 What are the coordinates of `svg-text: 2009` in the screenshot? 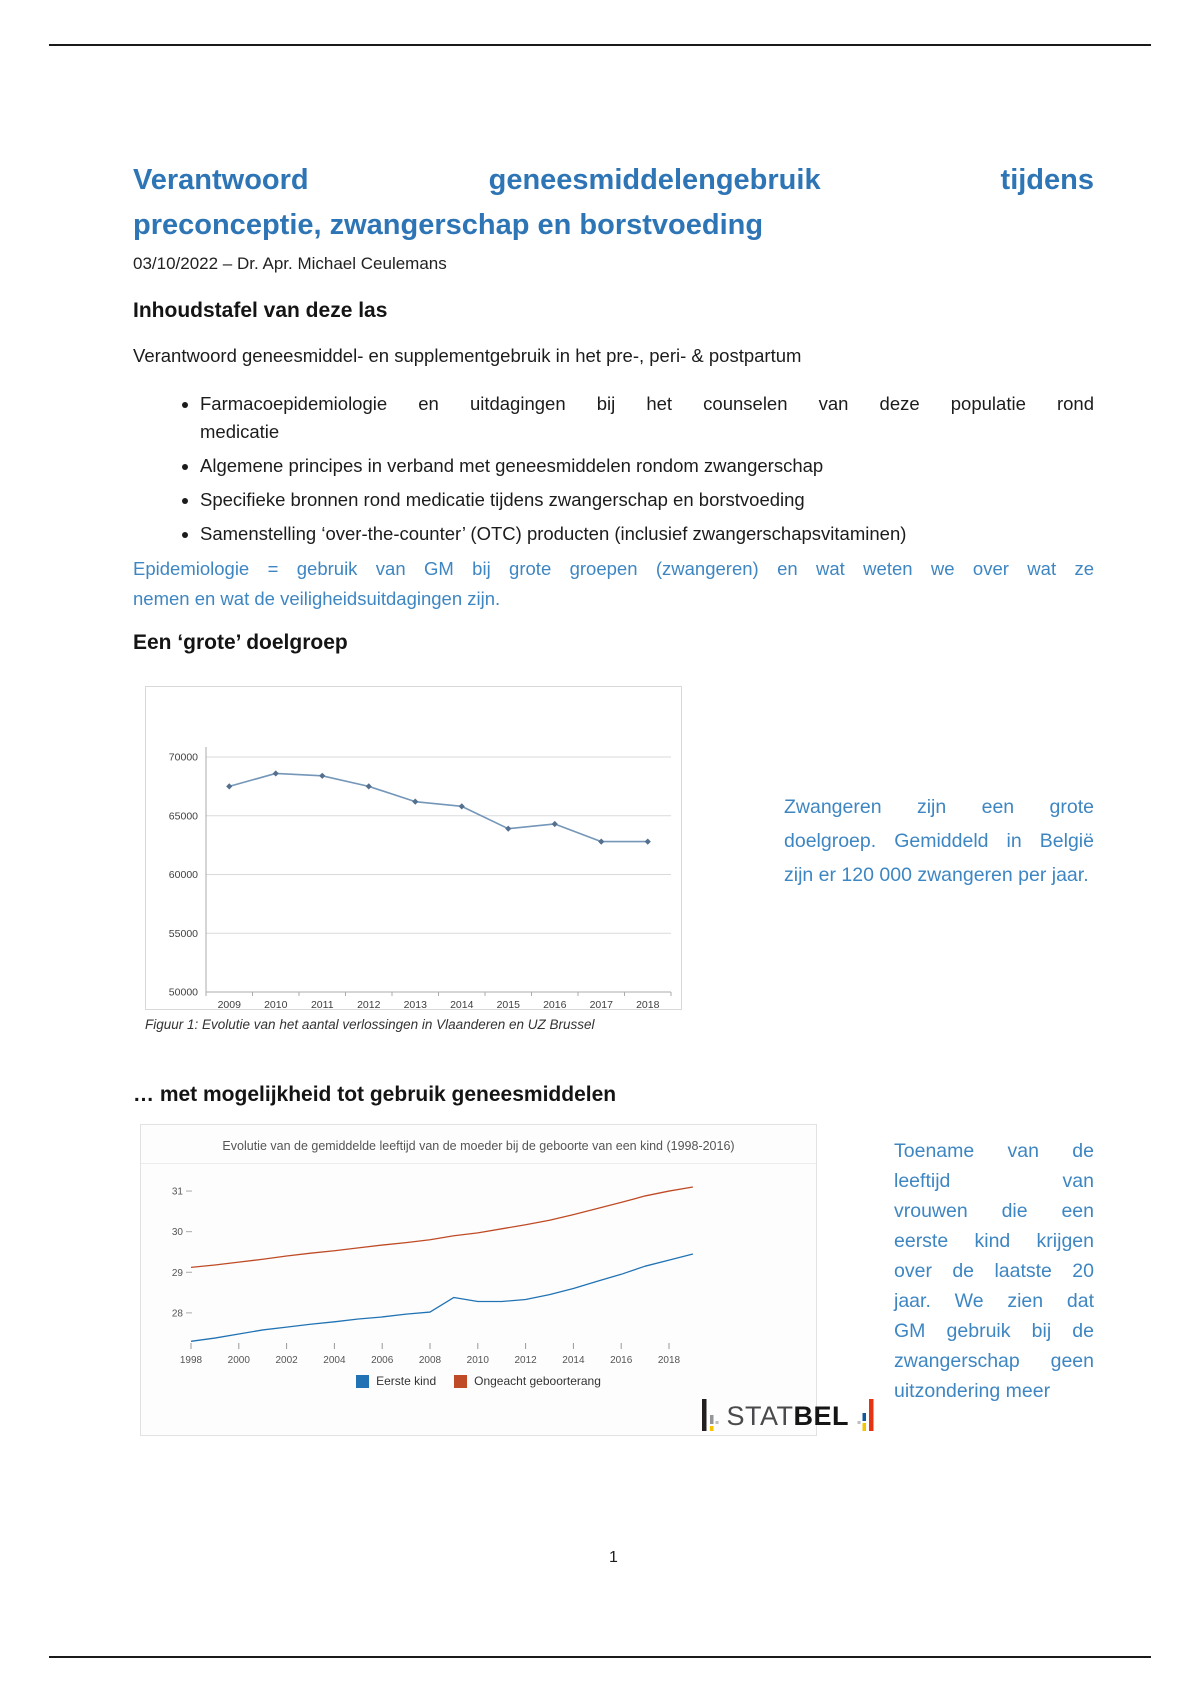 It's located at (230, 1004).